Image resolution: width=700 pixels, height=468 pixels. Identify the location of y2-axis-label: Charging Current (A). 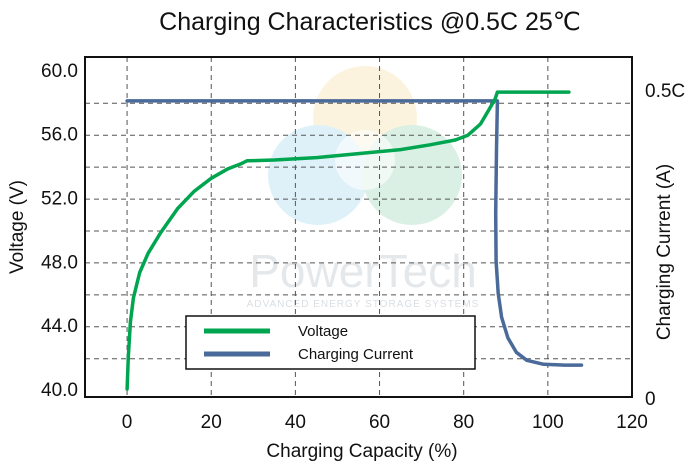
(664, 252).